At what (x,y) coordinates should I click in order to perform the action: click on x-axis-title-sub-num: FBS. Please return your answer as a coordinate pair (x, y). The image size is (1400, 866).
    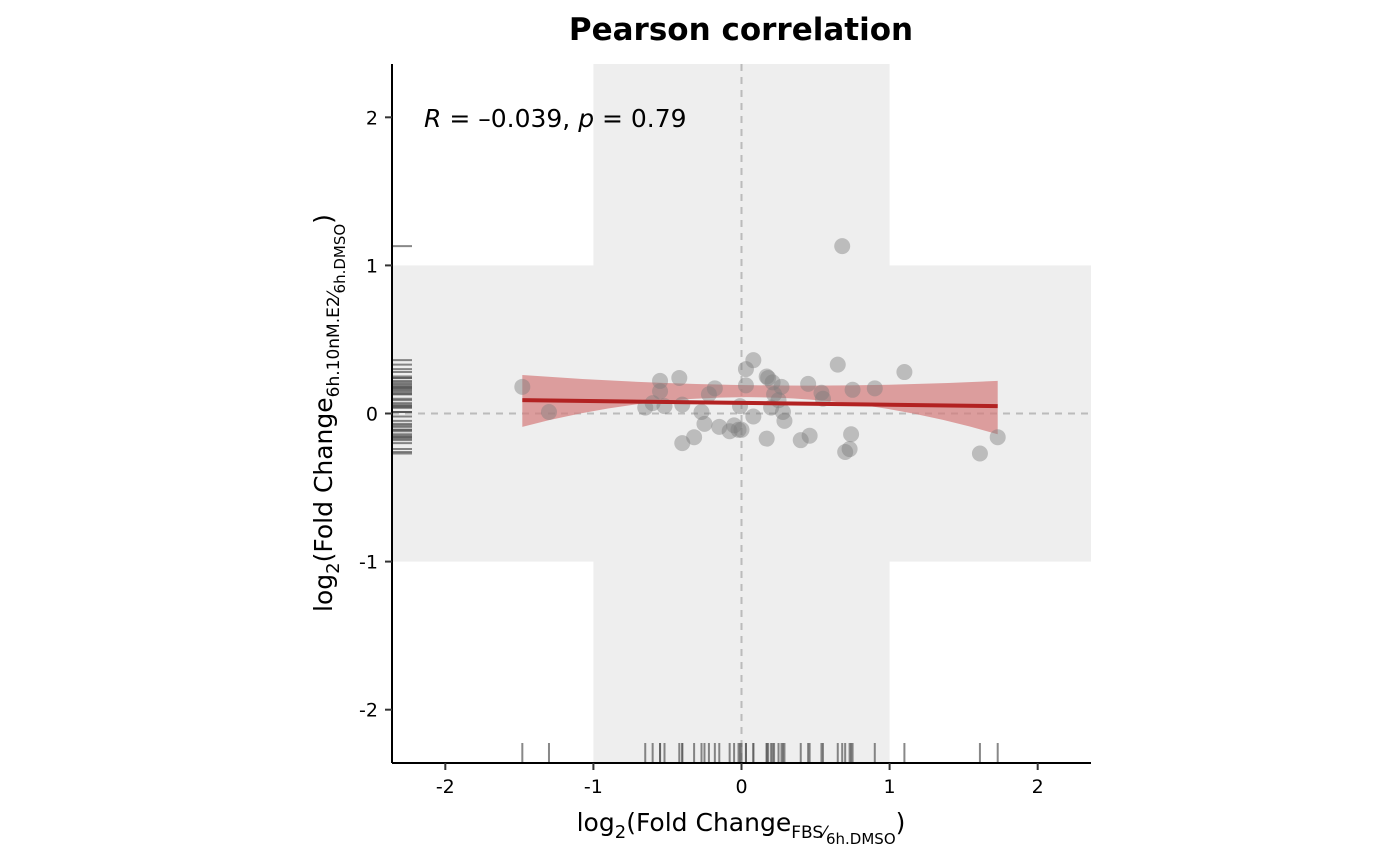
    Looking at the image, I should click on (807, 833).